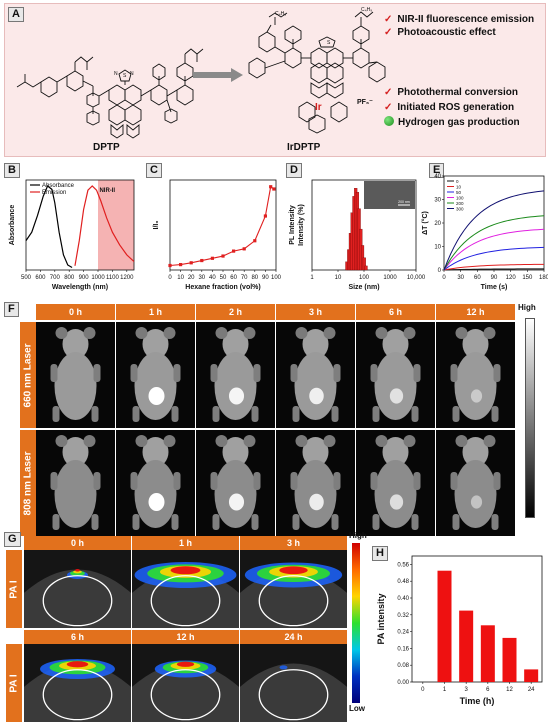 Image resolution: width=550 pixels, height=722 pixels. What do you see at coordinates (77, 572) in the screenshot?
I see `pa-signal-high` at bounding box center [77, 572].